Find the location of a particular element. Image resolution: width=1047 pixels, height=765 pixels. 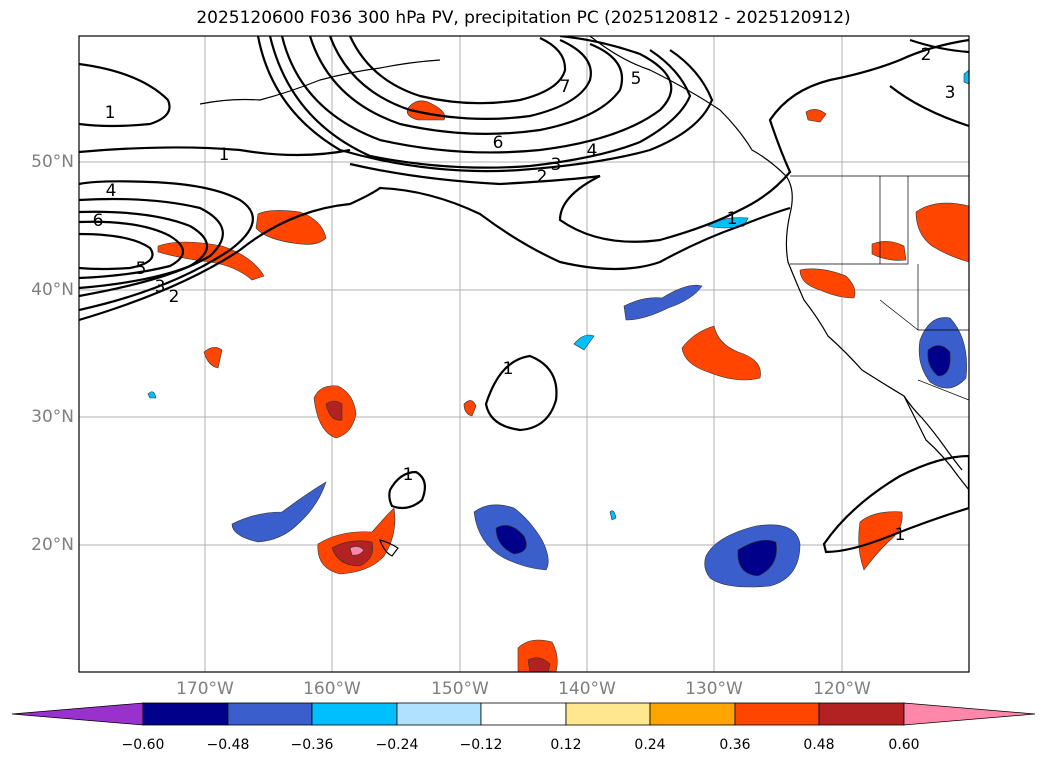

border-states is located at coordinates (879, 288).